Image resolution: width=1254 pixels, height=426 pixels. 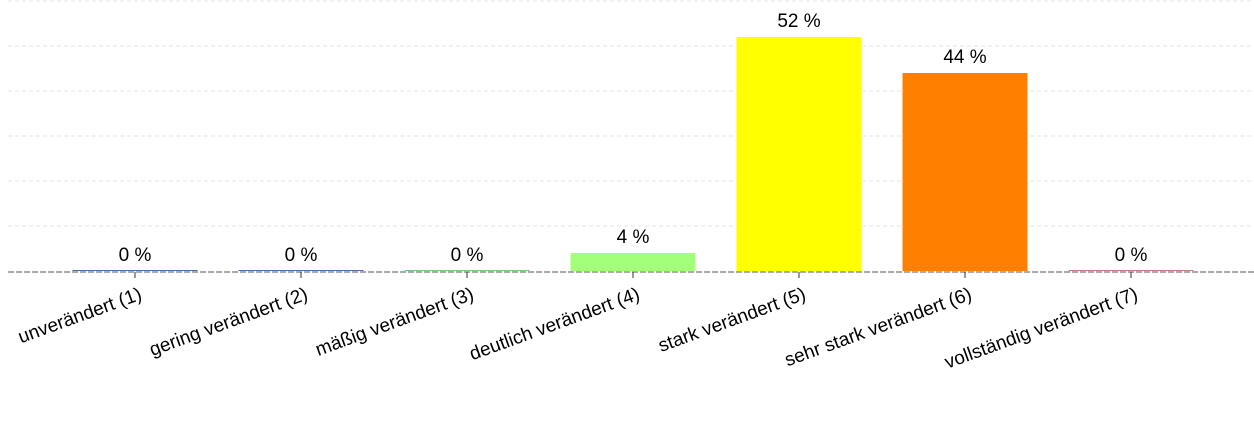 I want to click on data-label: 44 %, so click(x=964, y=57).